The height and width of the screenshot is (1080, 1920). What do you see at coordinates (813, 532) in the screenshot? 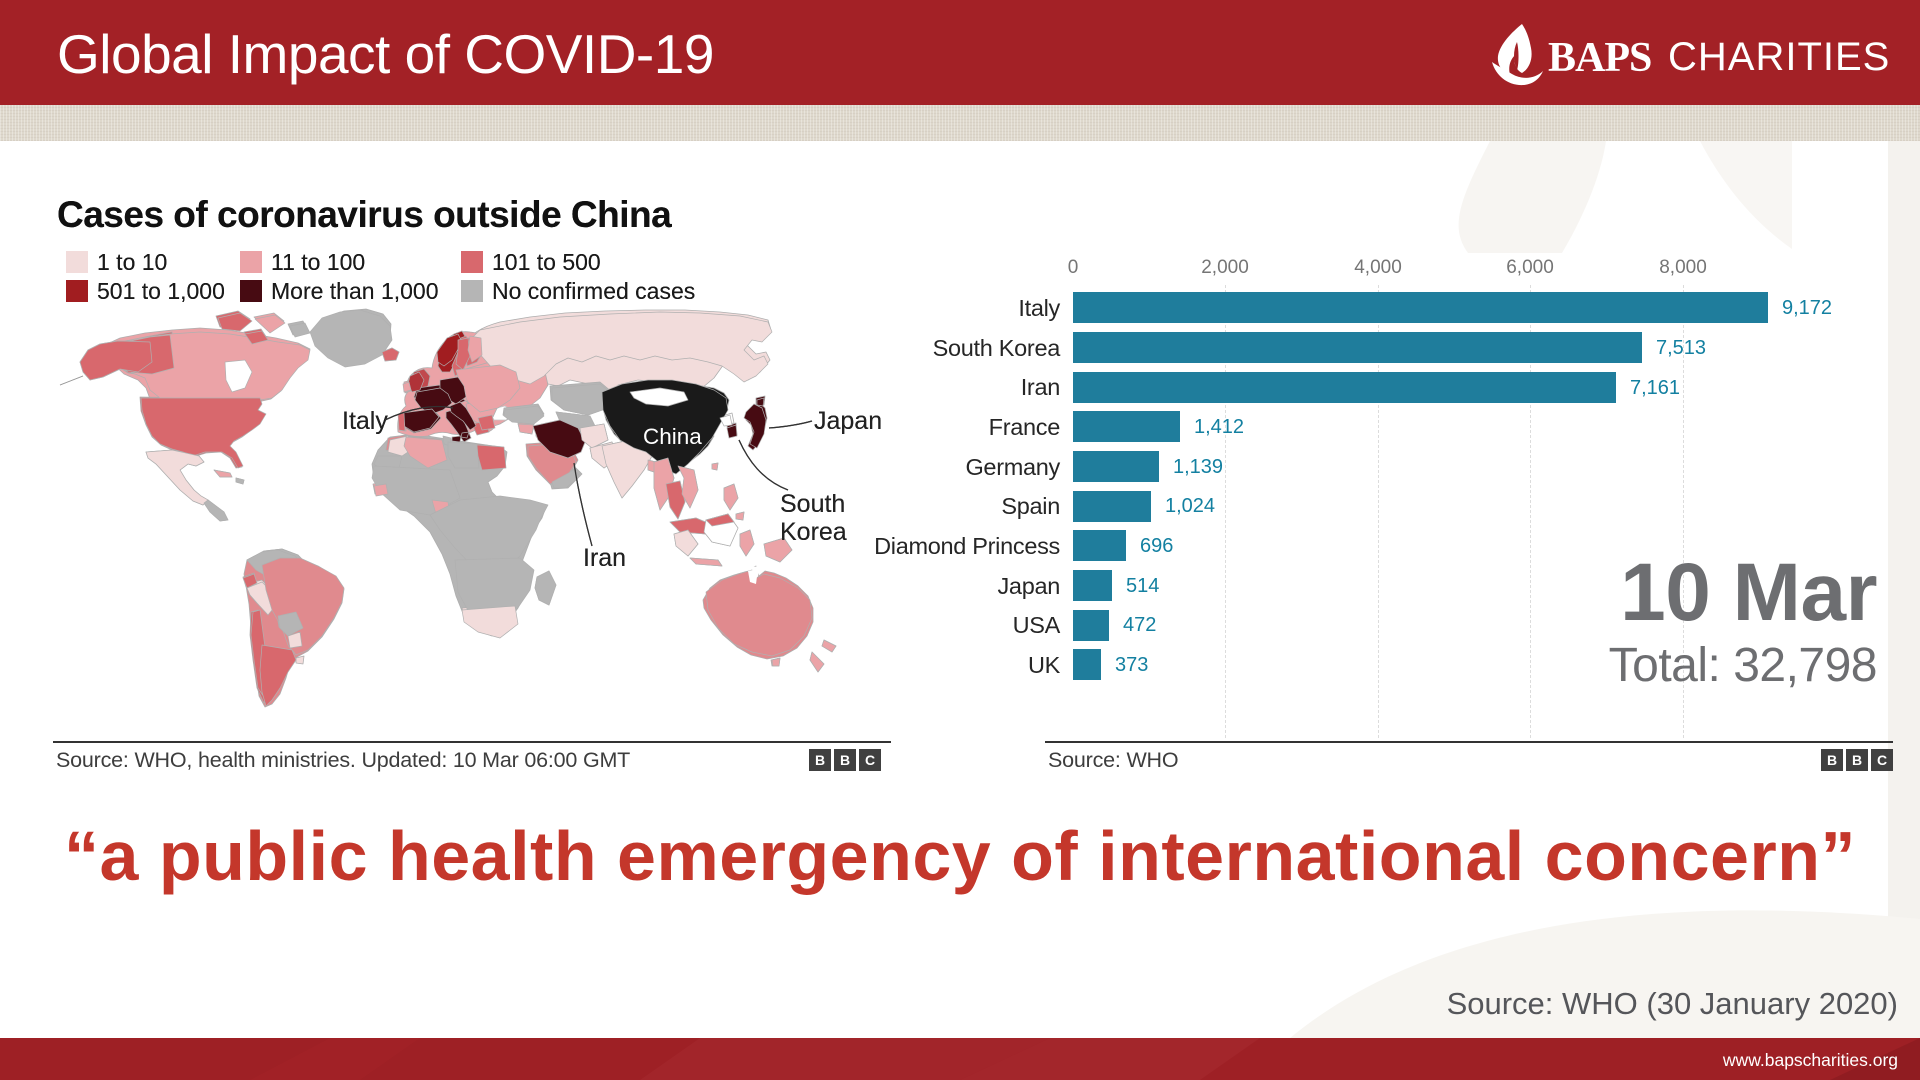
I see `svg-text: Korea` at bounding box center [813, 532].